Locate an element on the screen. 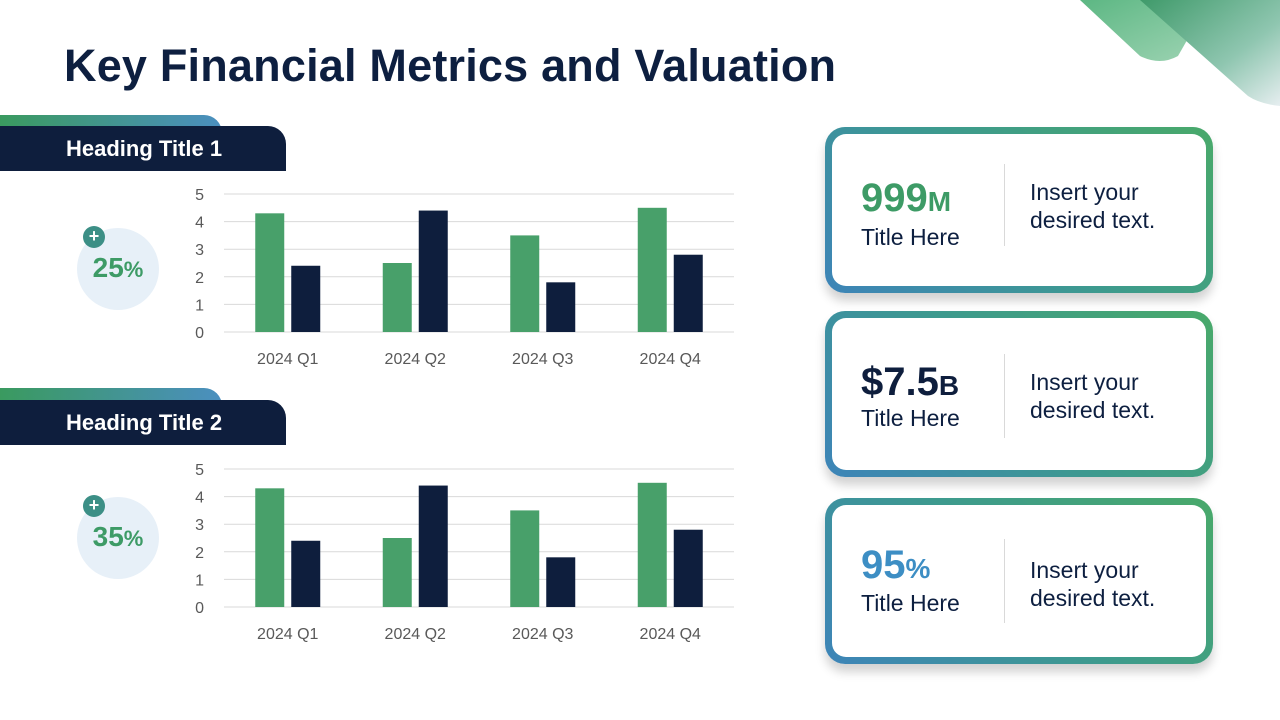  metric-value: 95% is located at coordinates (895, 565).